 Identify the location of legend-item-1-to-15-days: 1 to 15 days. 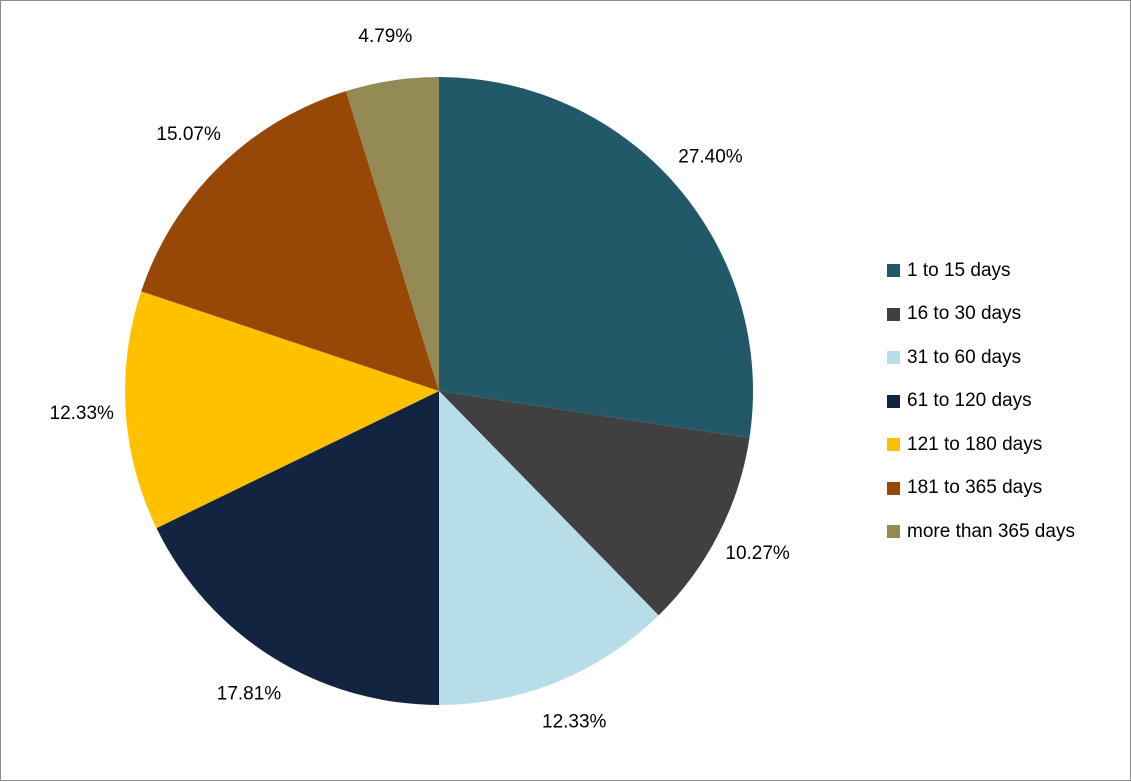
(1007, 271).